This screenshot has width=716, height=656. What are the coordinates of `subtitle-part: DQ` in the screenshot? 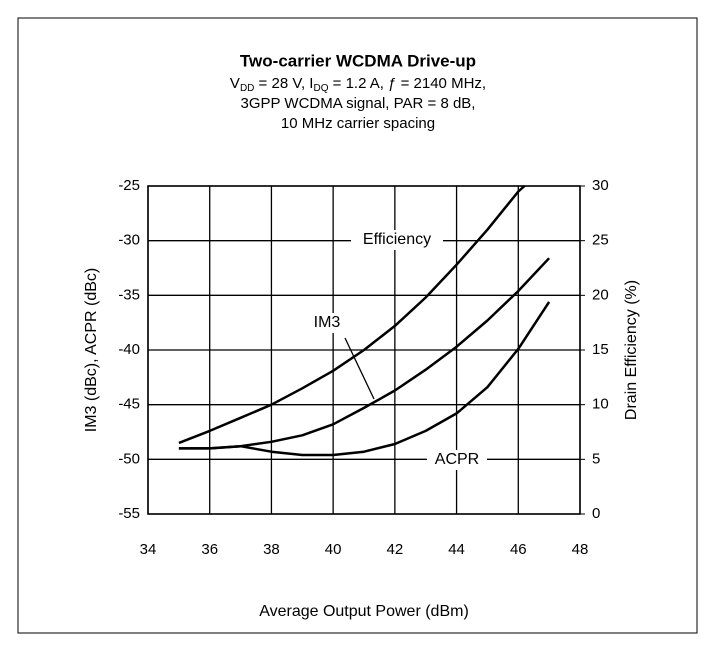 It's located at (320, 88).